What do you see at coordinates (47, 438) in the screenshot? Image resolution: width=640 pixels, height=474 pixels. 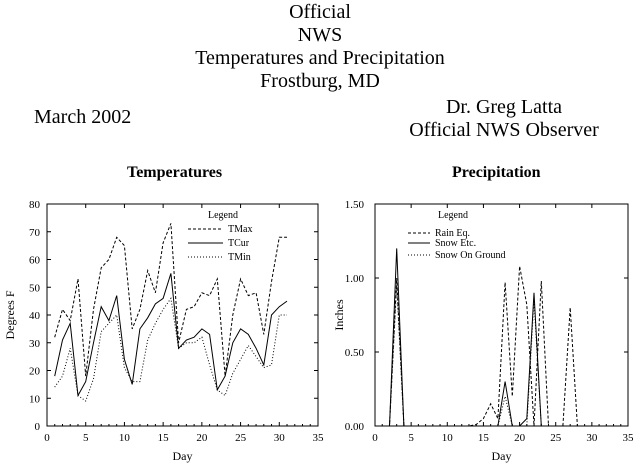 I see `temp-x-tick-label: 0` at bounding box center [47, 438].